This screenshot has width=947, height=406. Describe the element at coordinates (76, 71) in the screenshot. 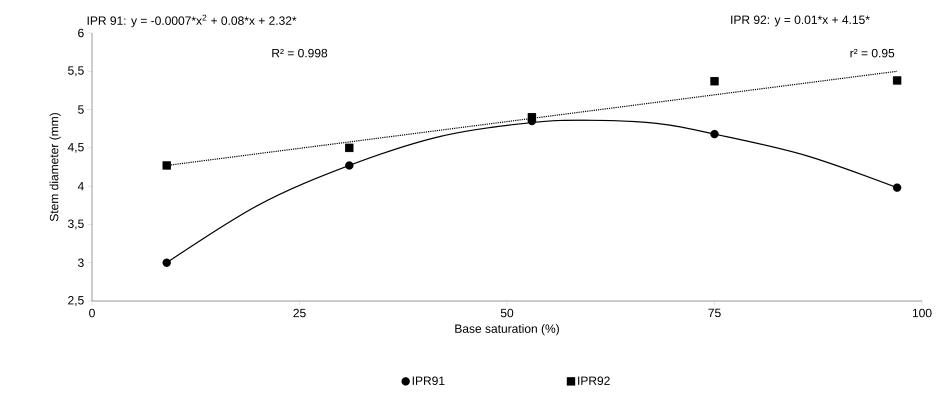

I see `y-tick-label: 5,5` at that location.